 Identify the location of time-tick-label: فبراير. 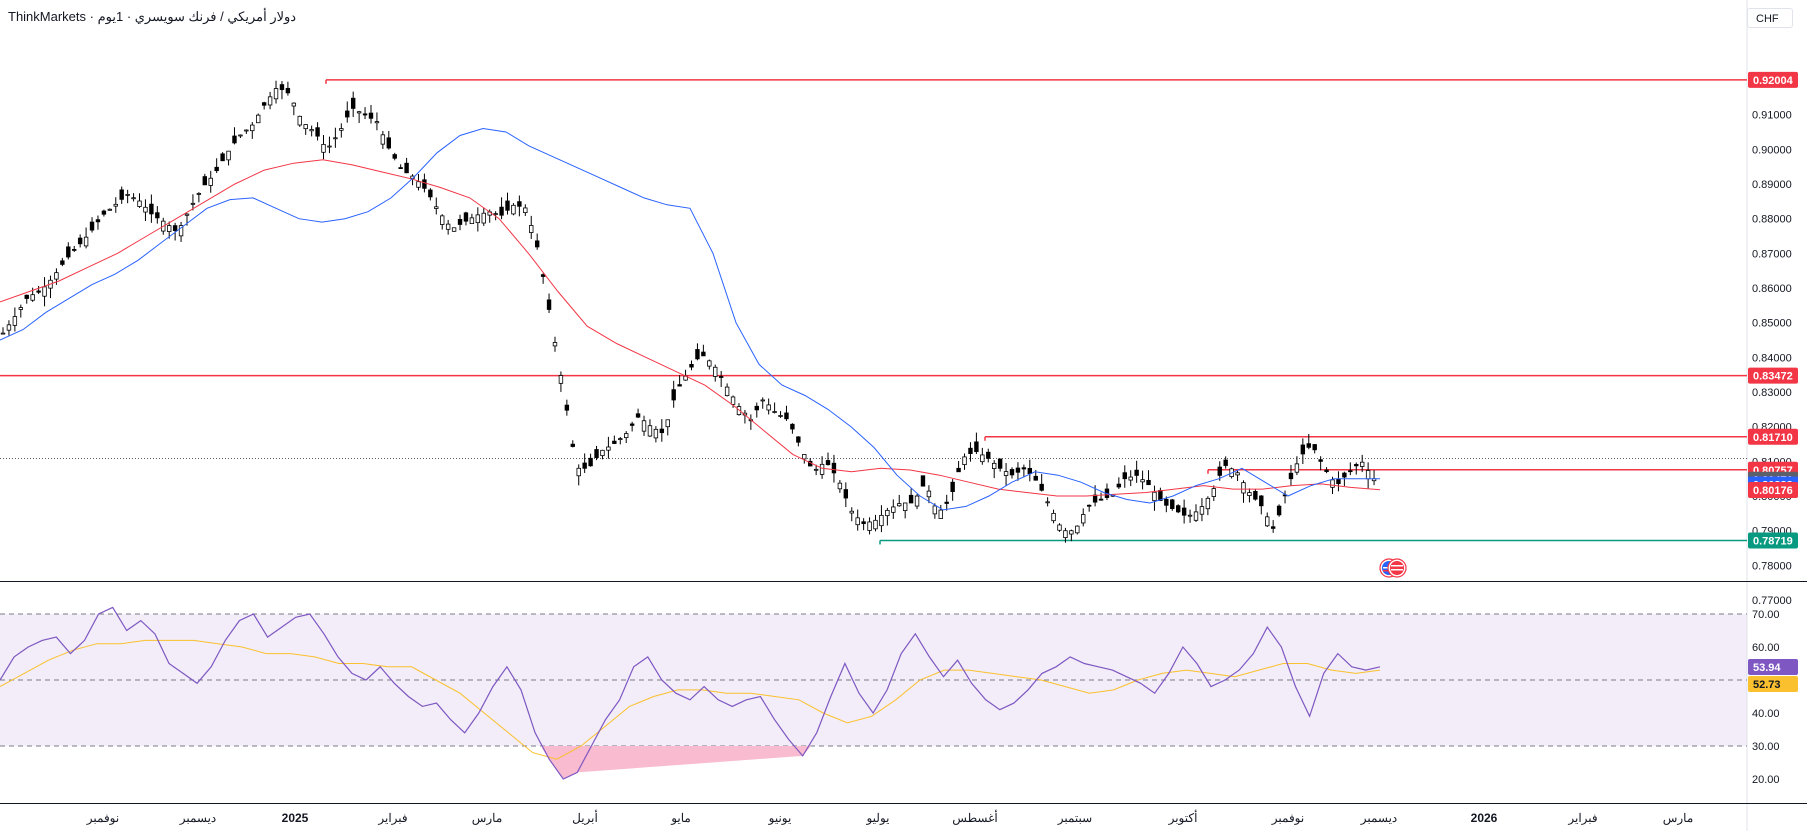
(1582, 818).